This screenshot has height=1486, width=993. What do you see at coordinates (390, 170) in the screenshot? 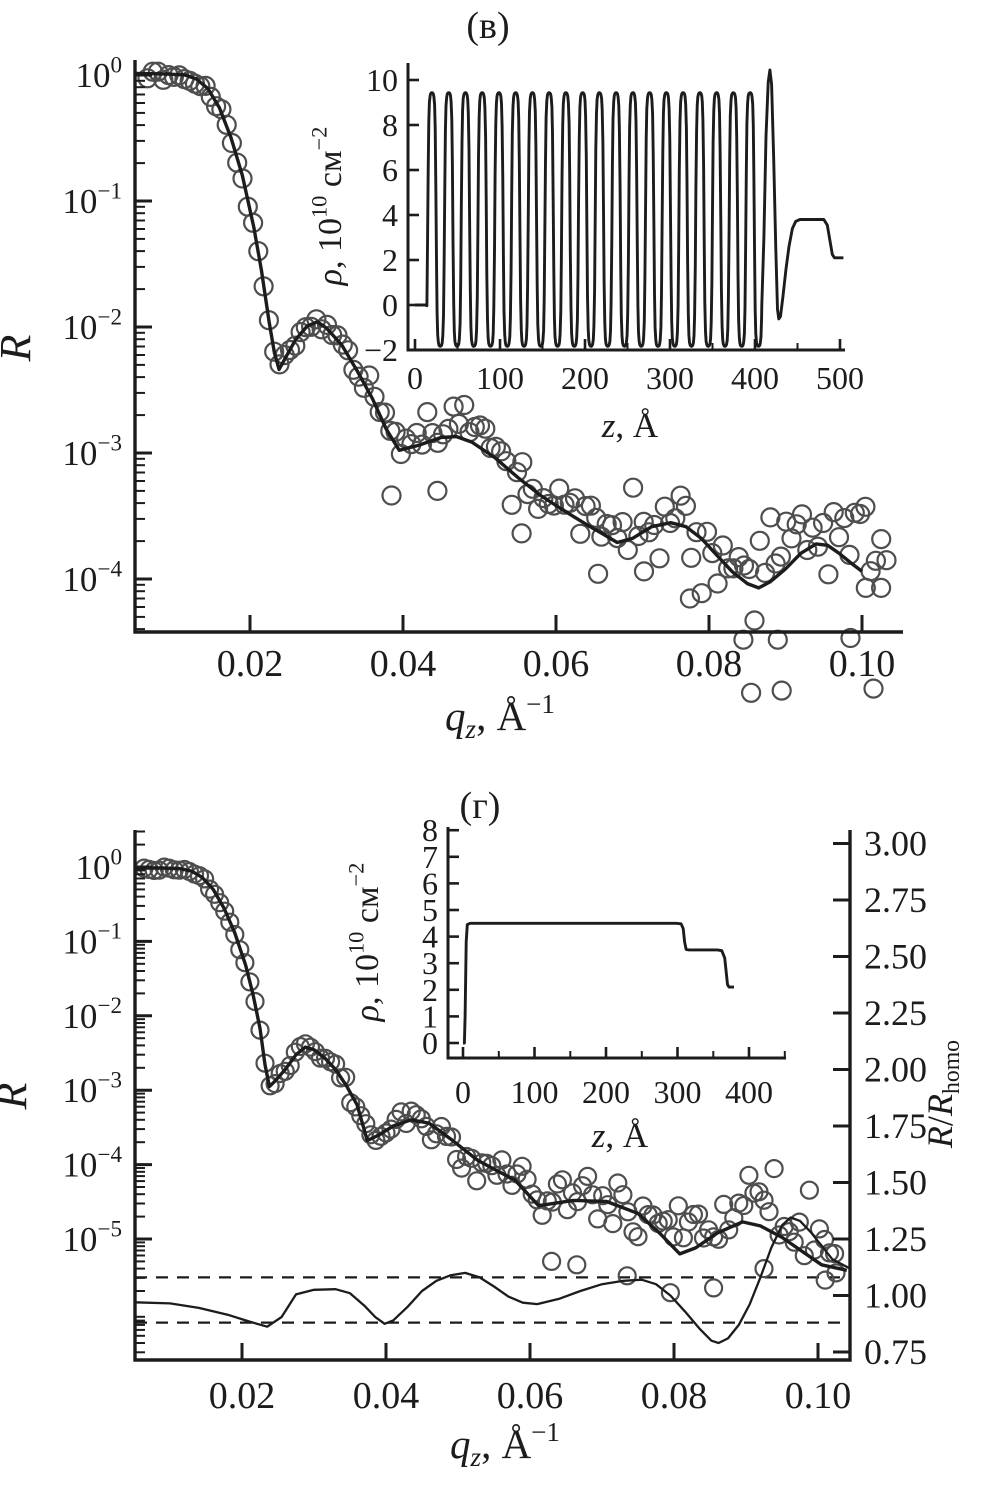
I see `inset-y-tick-label: 6` at bounding box center [390, 170].